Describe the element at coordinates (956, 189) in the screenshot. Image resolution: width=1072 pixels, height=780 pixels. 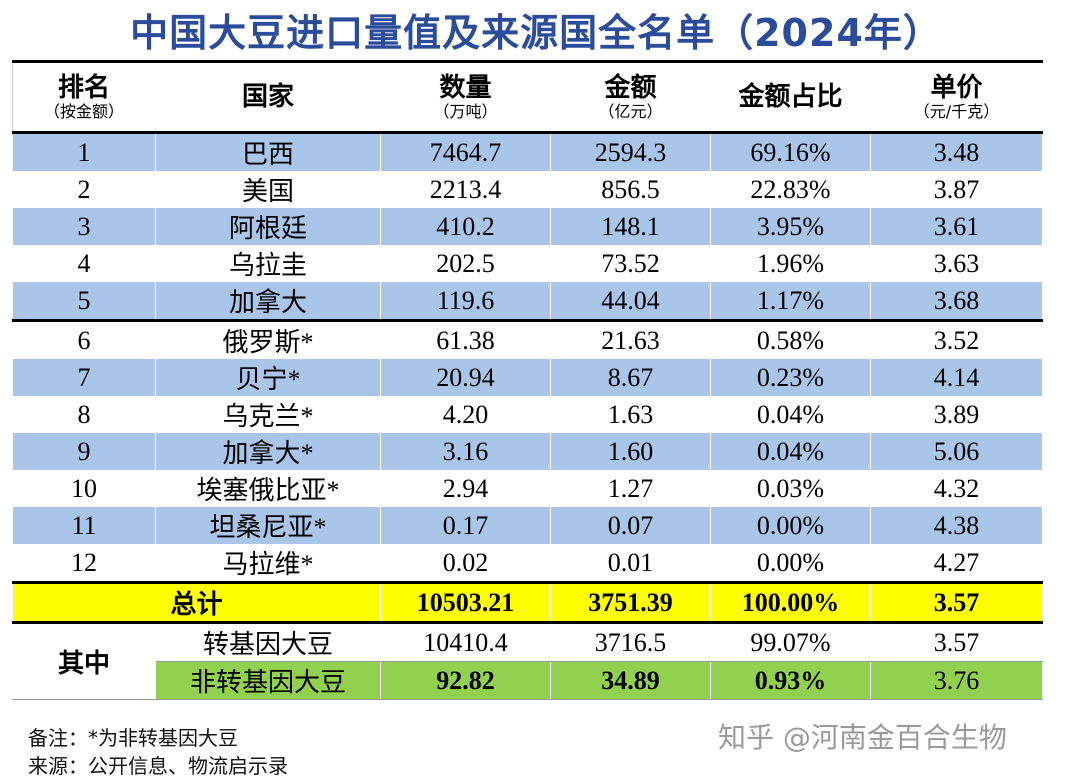
I see `cell: 3.87` at that location.